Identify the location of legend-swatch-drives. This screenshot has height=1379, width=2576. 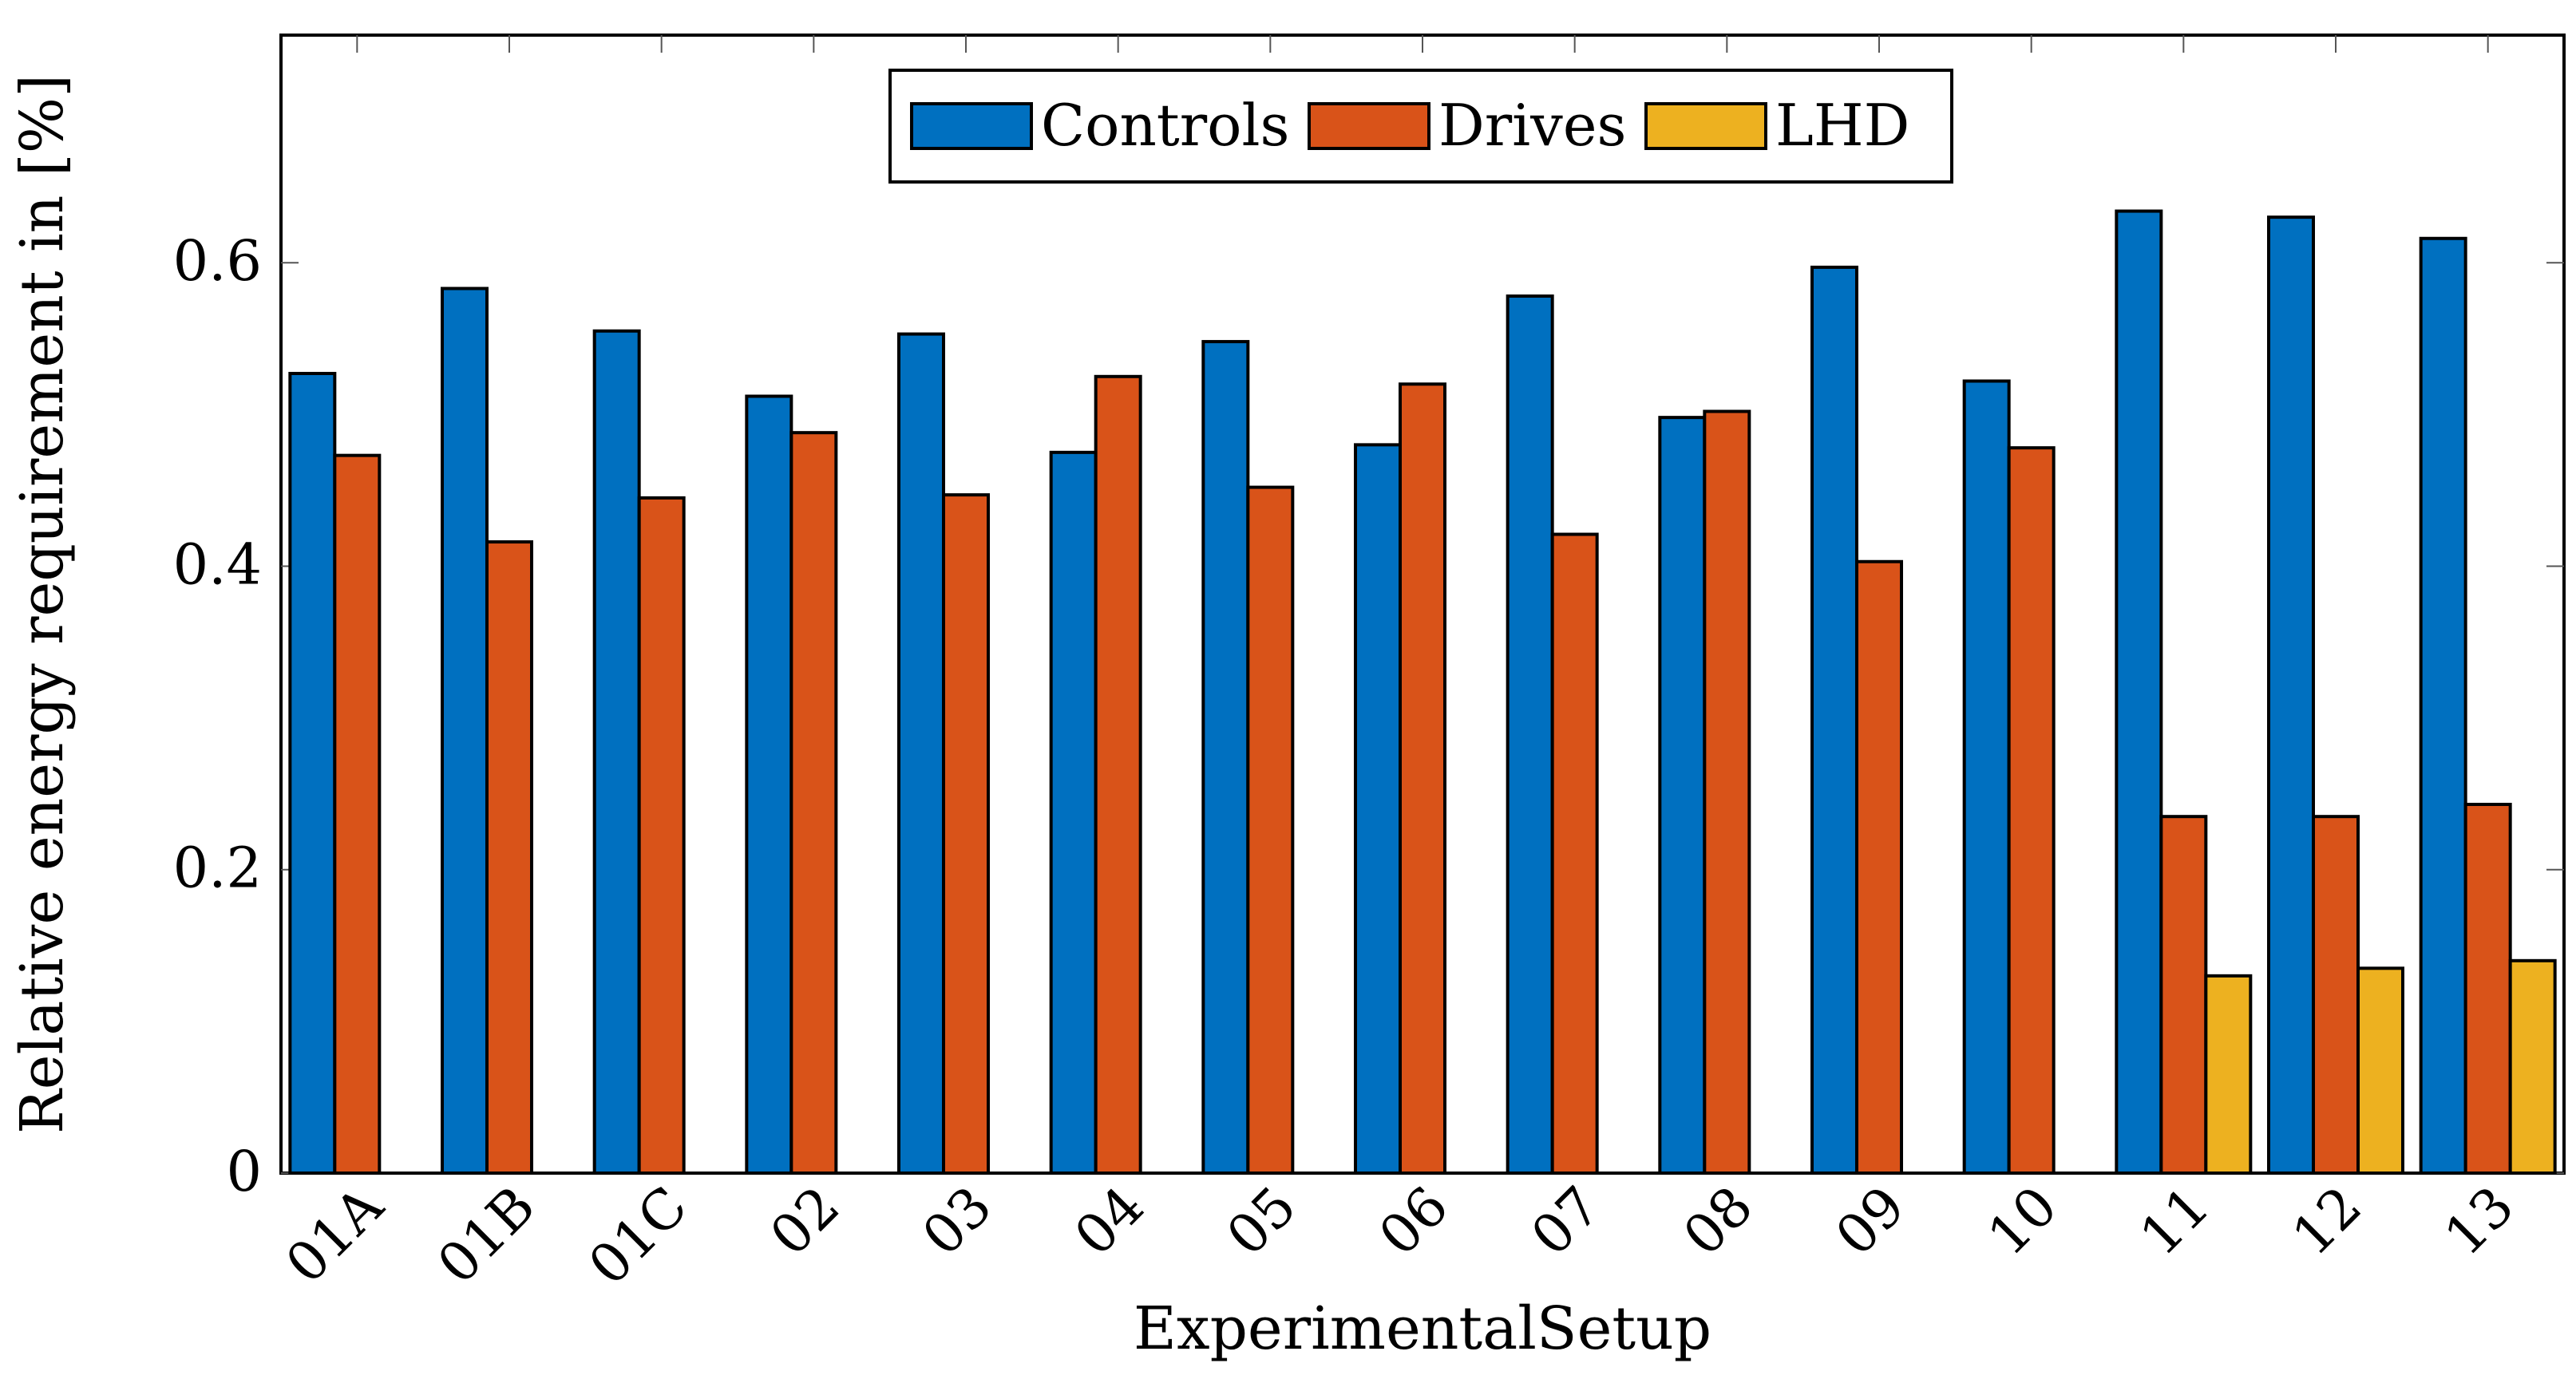
(1369, 126).